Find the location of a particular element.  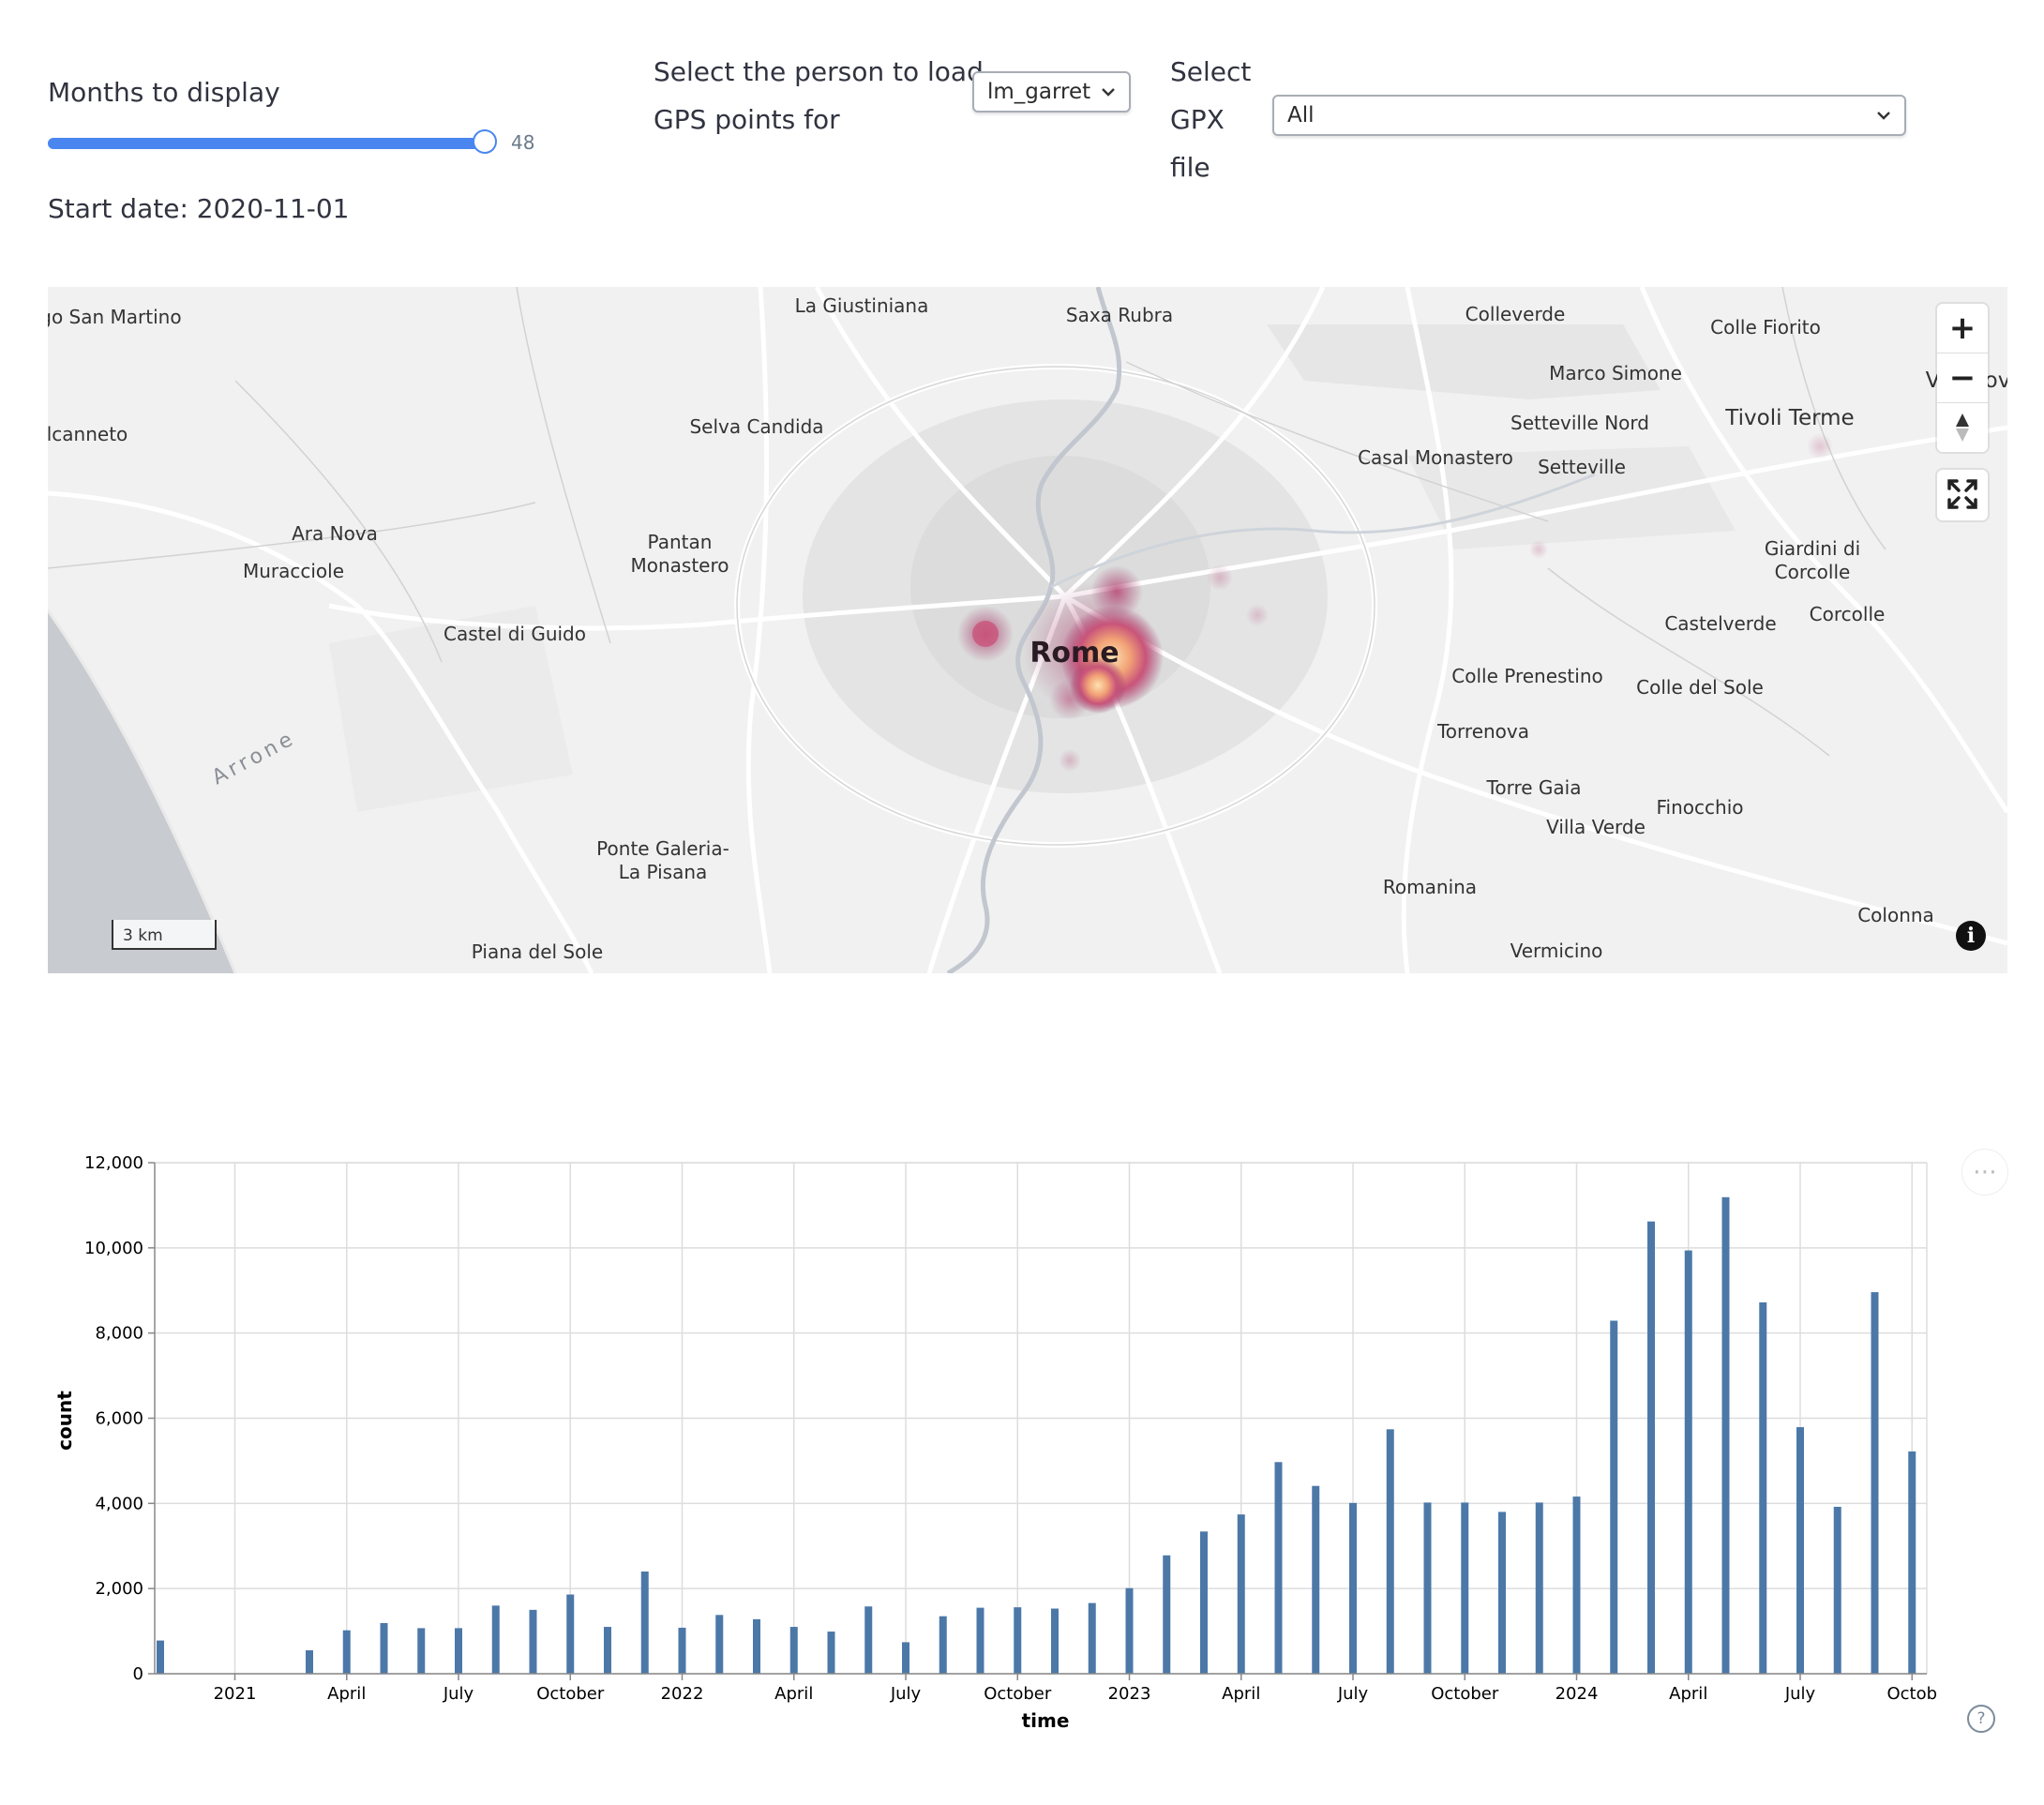

map-place-label: Muracciole is located at coordinates (294, 571).